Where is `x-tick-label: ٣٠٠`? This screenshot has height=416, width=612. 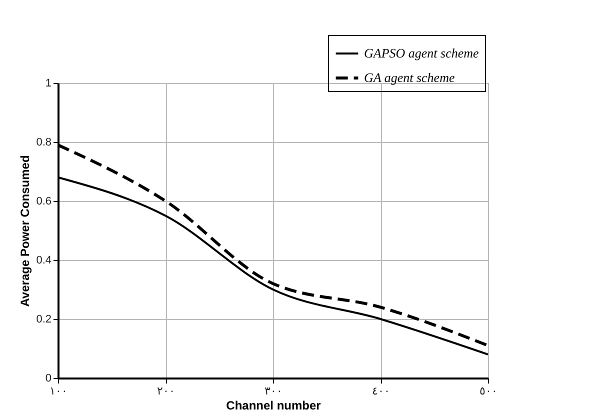 x-tick-label: ٣٠٠ is located at coordinates (273, 392).